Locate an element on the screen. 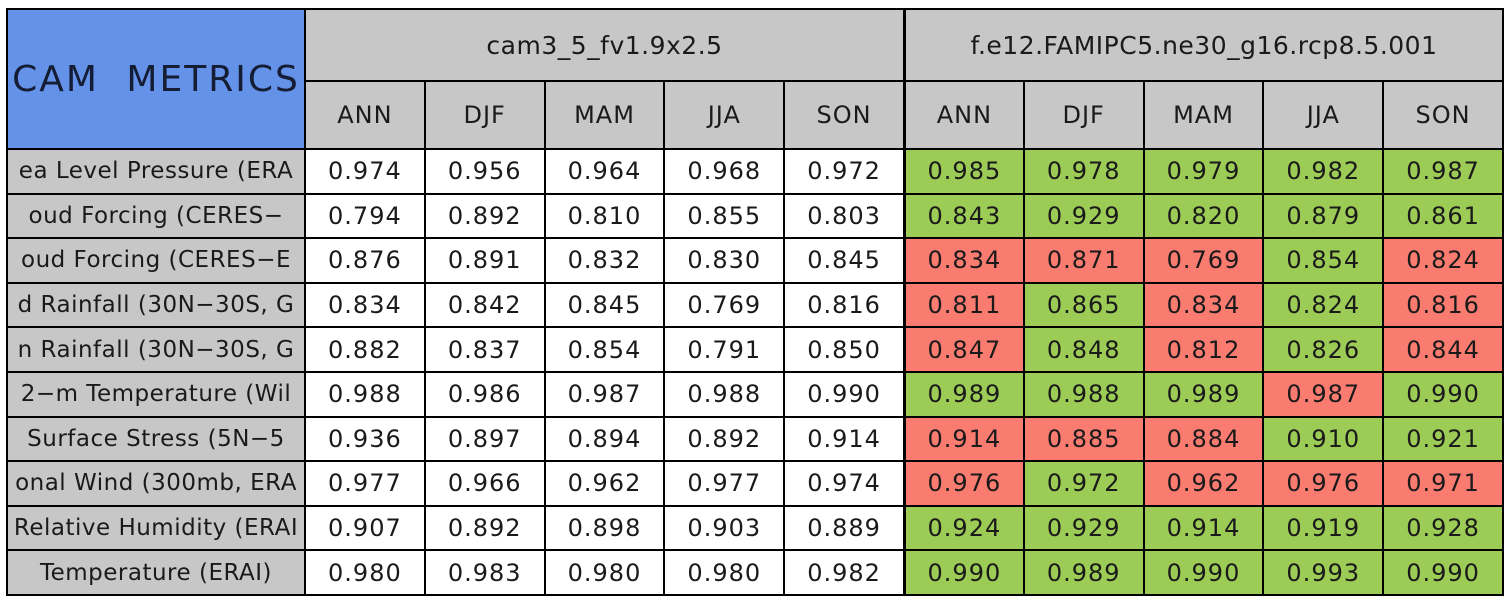 This screenshot has height=611, width=1510. metric-cell: 0.876 is located at coordinates (365, 260).